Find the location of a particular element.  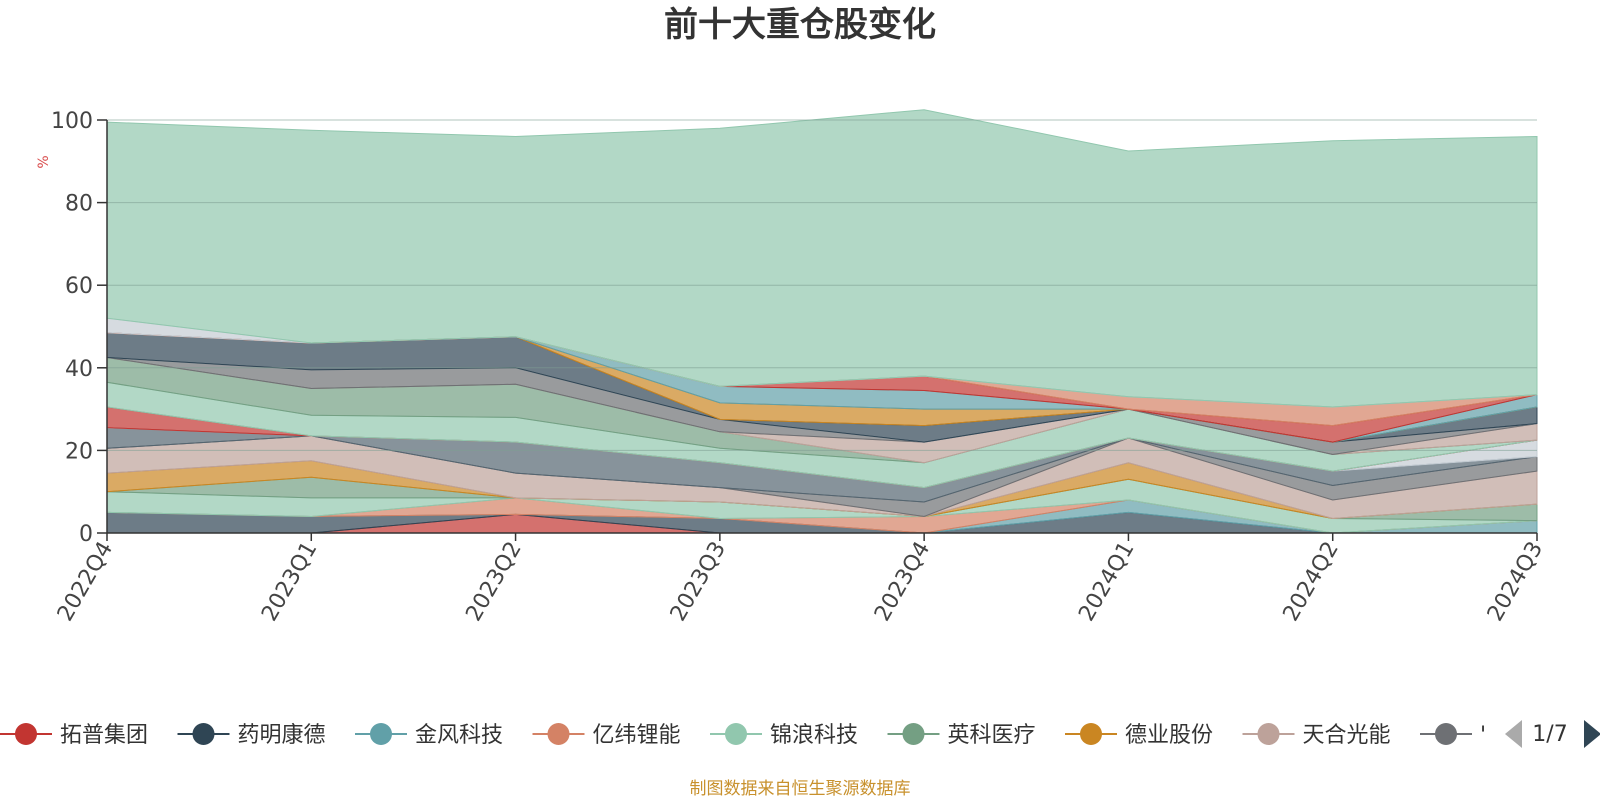

x-tick-label: 2023Q1 is located at coordinates (289, 582).